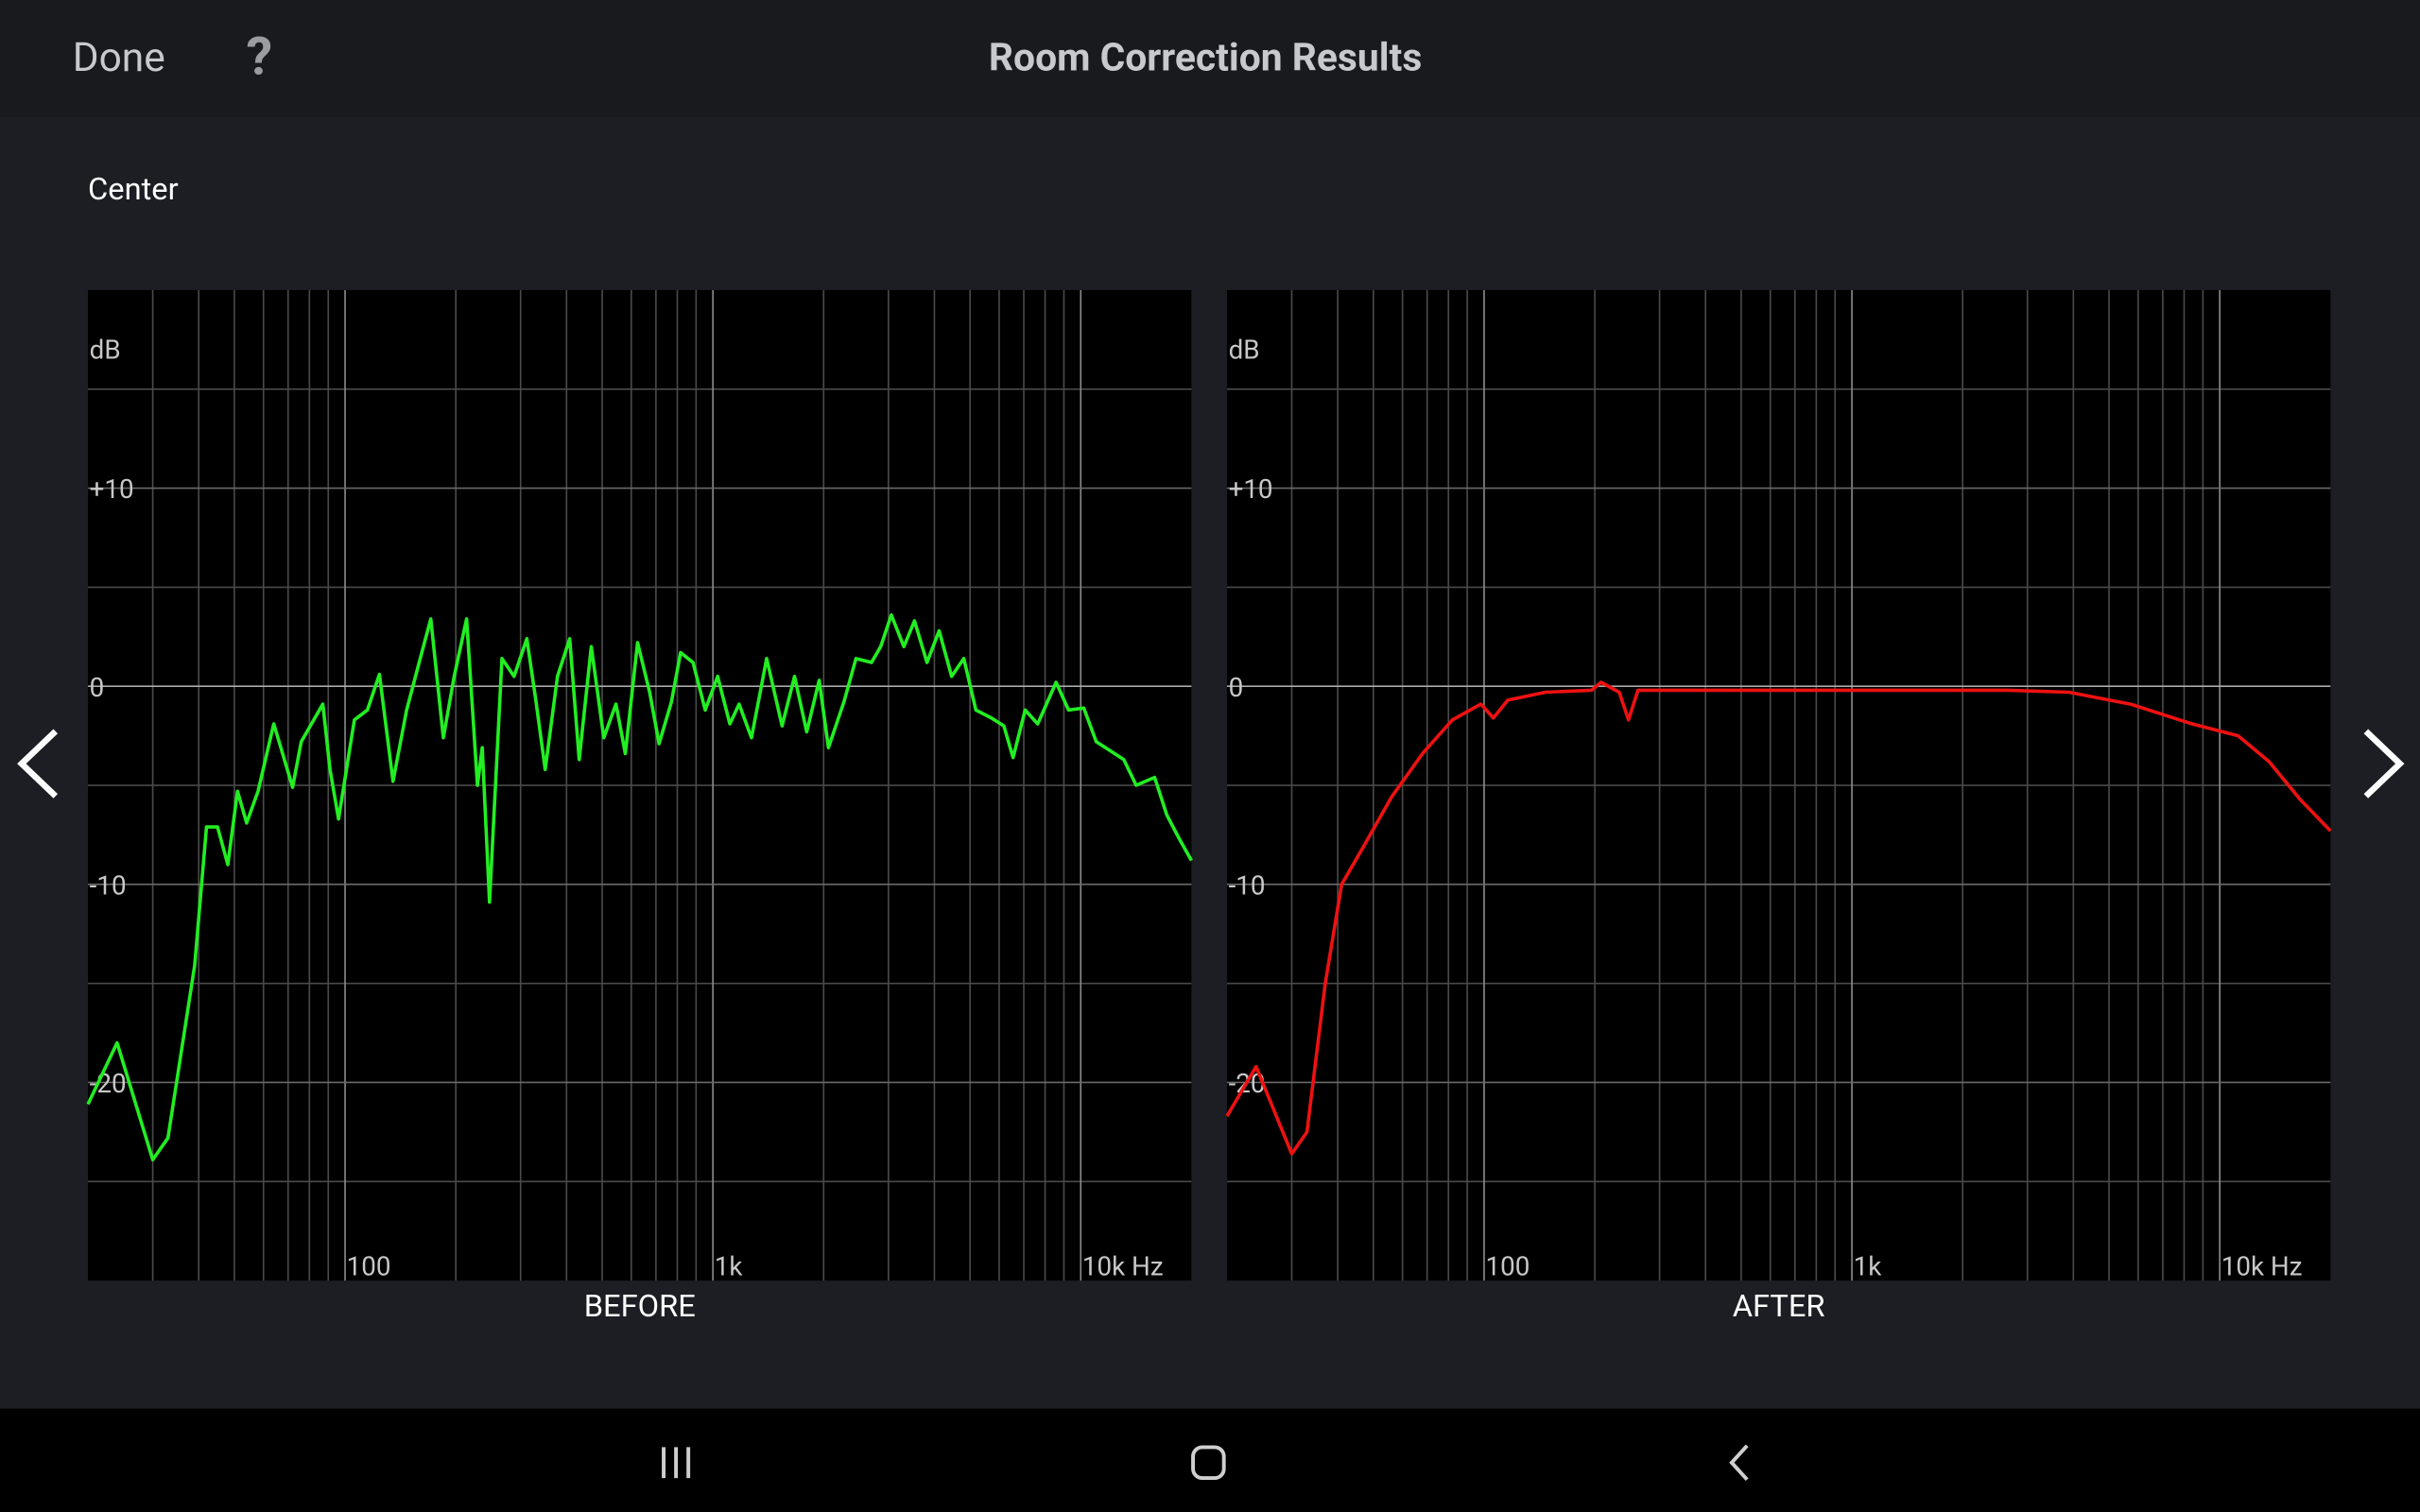 The image size is (2420, 1512). Describe the element at coordinates (108, 1083) in the screenshot. I see `y-tick-label: -20` at that location.